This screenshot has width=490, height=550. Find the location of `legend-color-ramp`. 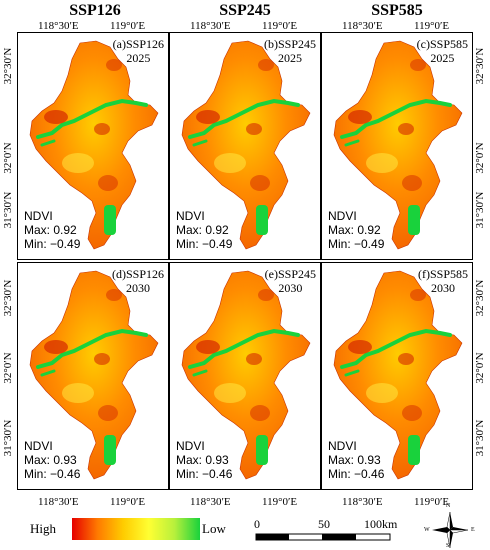

legend-color-ramp is located at coordinates (136, 529).